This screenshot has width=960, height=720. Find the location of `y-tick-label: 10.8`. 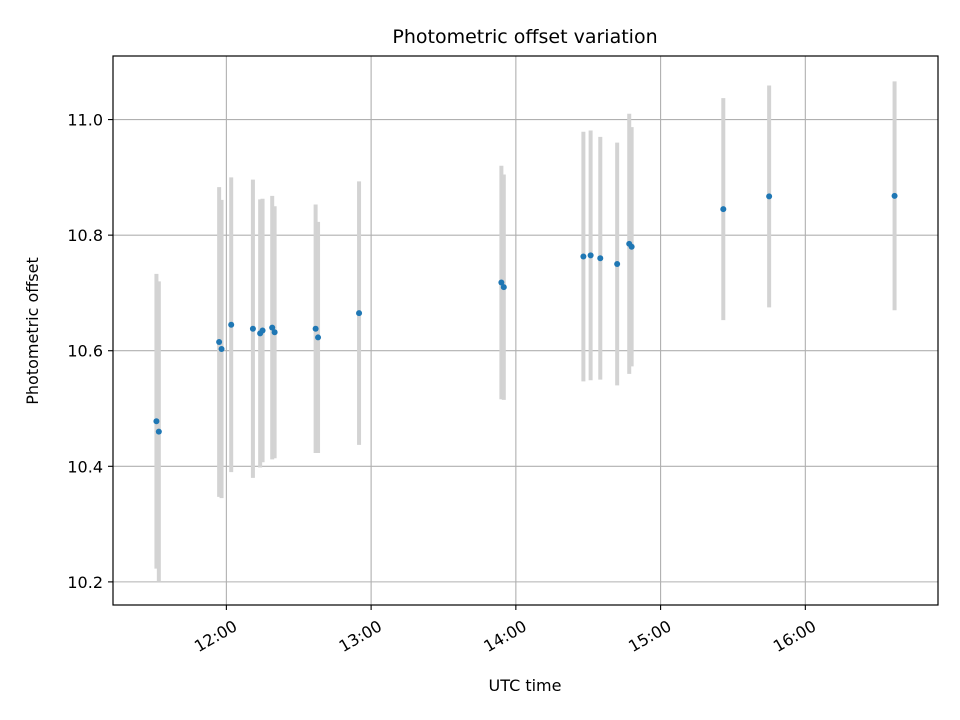

y-tick-label: 10.8 is located at coordinates (85, 235).